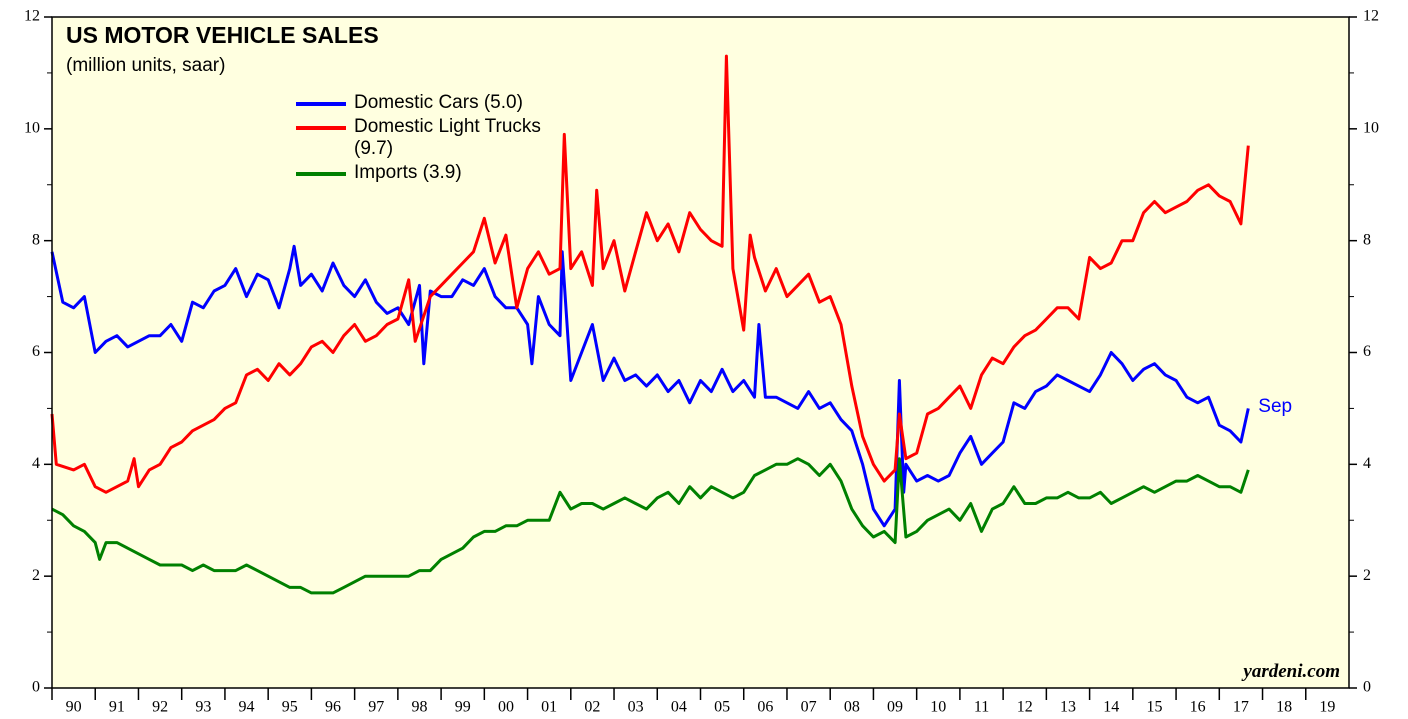 The width and height of the screenshot is (1408, 719). I want to click on x-tick-label: 05, so click(722, 707).